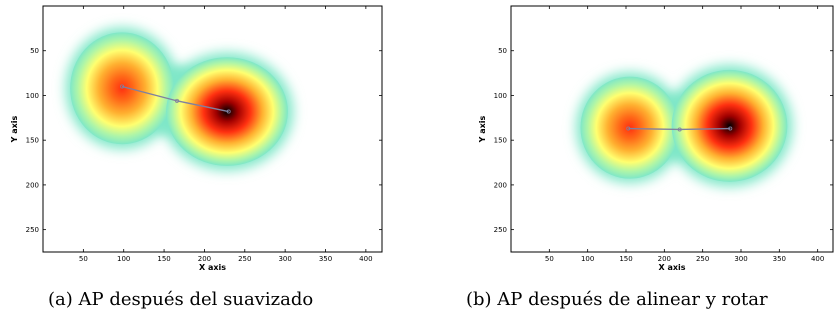 The height and width of the screenshot is (327, 835). What do you see at coordinates (181, 299) in the screenshot?
I see `figure-caption-a: (a) AP después del suavizado` at bounding box center [181, 299].